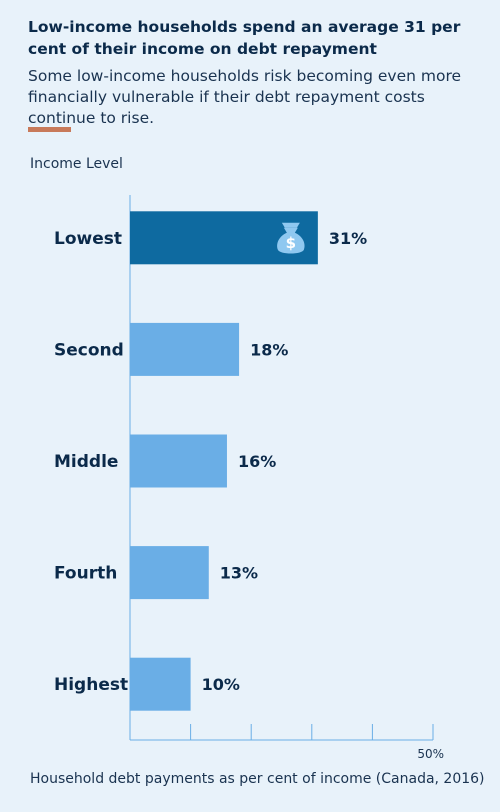 This screenshot has width=500, height=812. What do you see at coordinates (76, 164) in the screenshot?
I see `y-axis-caption: Income Level` at bounding box center [76, 164].